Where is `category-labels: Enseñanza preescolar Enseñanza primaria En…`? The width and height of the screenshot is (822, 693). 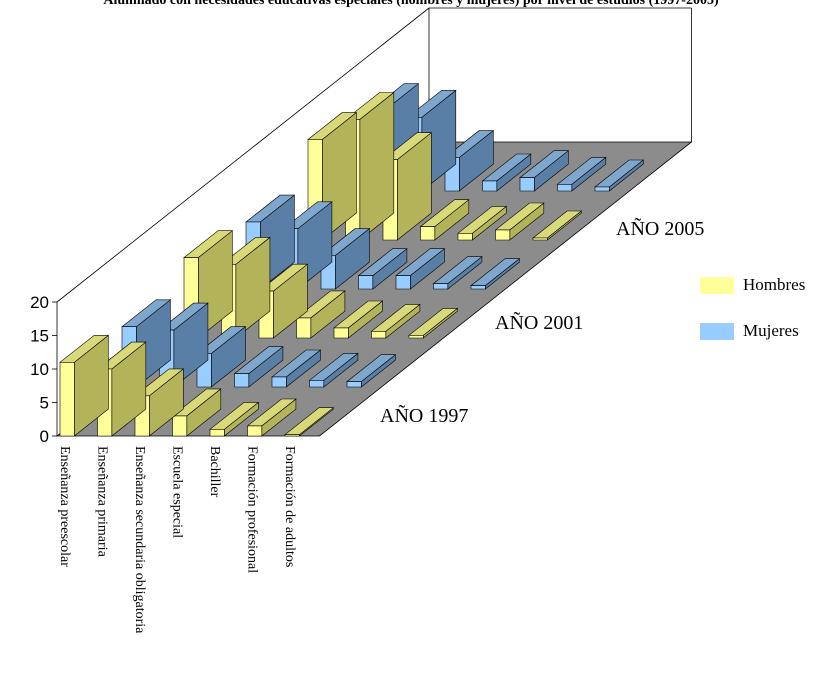
category-labels: Enseñanza preescolar Enseñanza primaria En… is located at coordinates (177, 540).